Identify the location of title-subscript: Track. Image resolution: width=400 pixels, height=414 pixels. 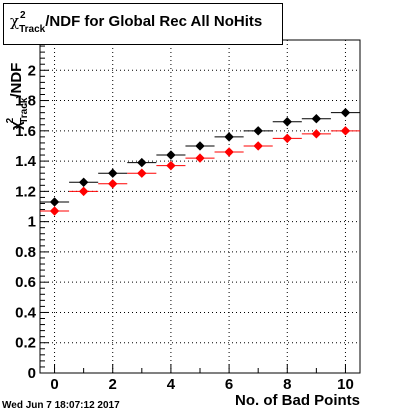
(32, 29).